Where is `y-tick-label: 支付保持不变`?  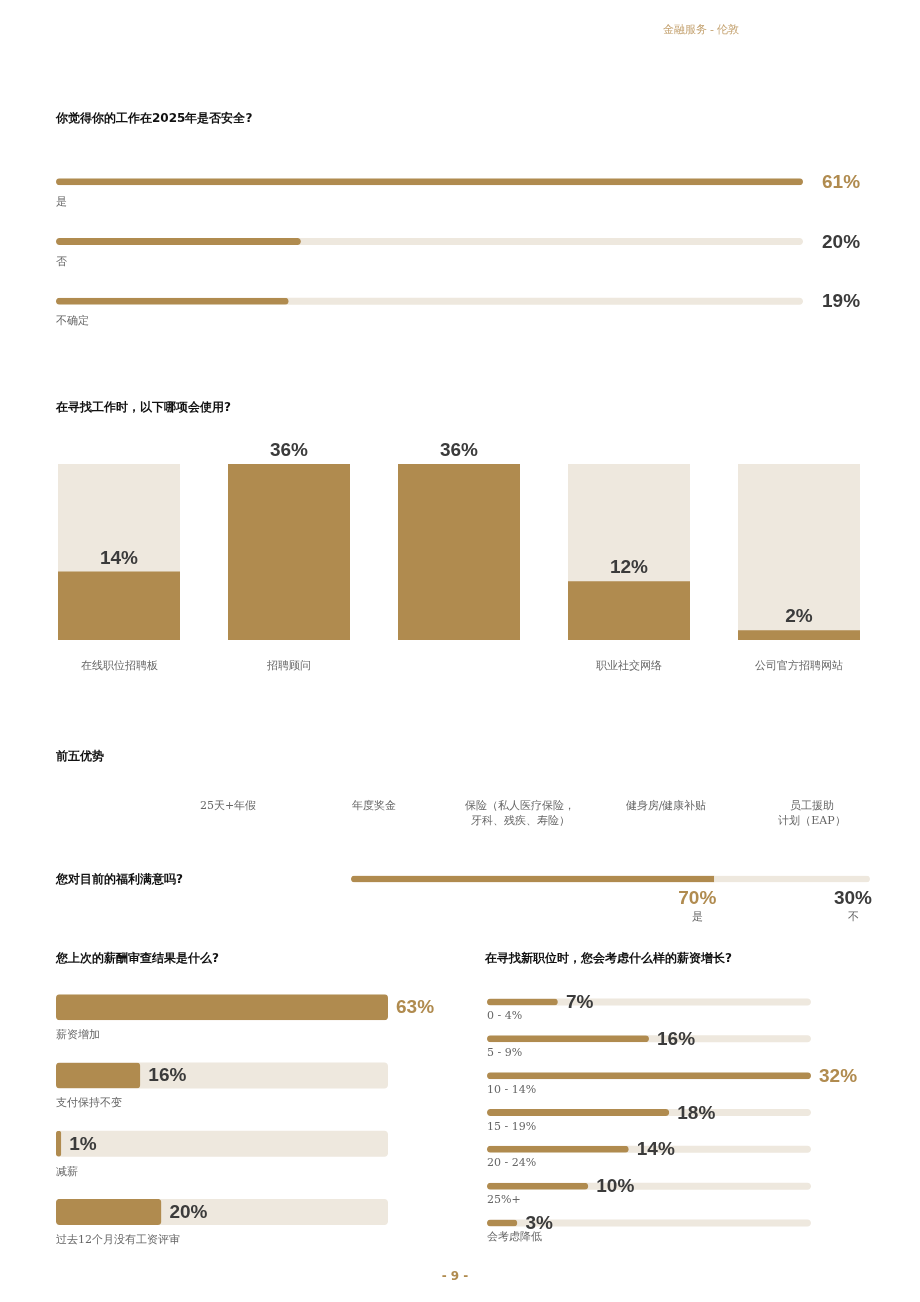 y-tick-label: 支付保持不变 is located at coordinates (89, 1103).